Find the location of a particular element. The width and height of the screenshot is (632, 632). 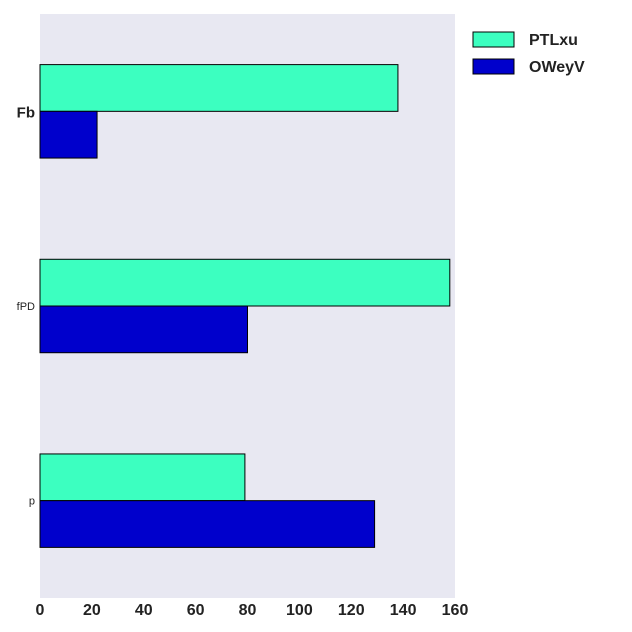

x-tick-label: 120 is located at coordinates (351, 610).